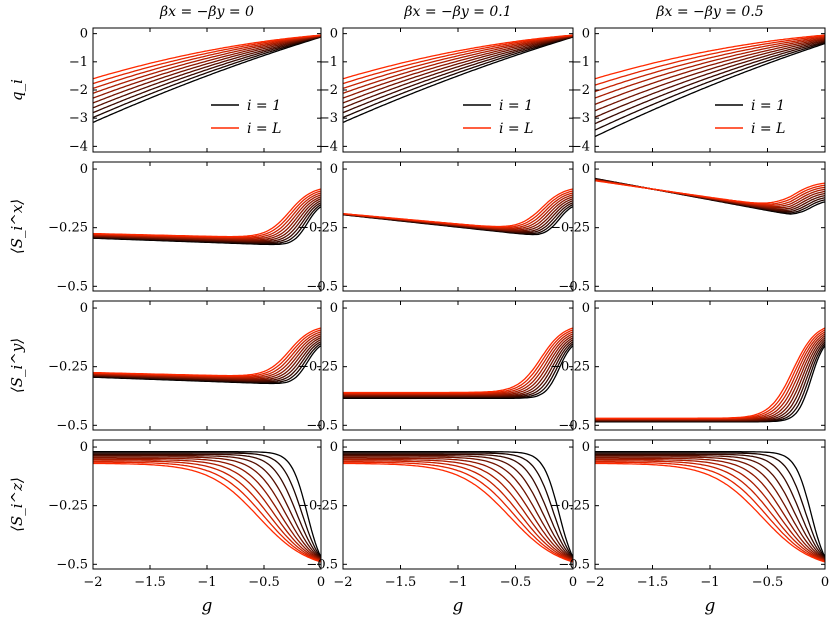 The image size is (830, 621). Describe the element at coordinates (436, 227) in the screenshot. I see `panel-2-2: 0 −0.25 −0.5` at that location.